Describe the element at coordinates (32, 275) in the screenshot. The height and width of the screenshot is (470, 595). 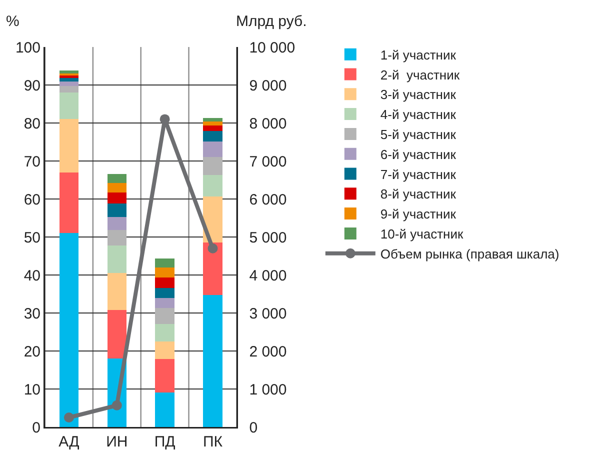
I see `y-tick-label: 40` at that location.